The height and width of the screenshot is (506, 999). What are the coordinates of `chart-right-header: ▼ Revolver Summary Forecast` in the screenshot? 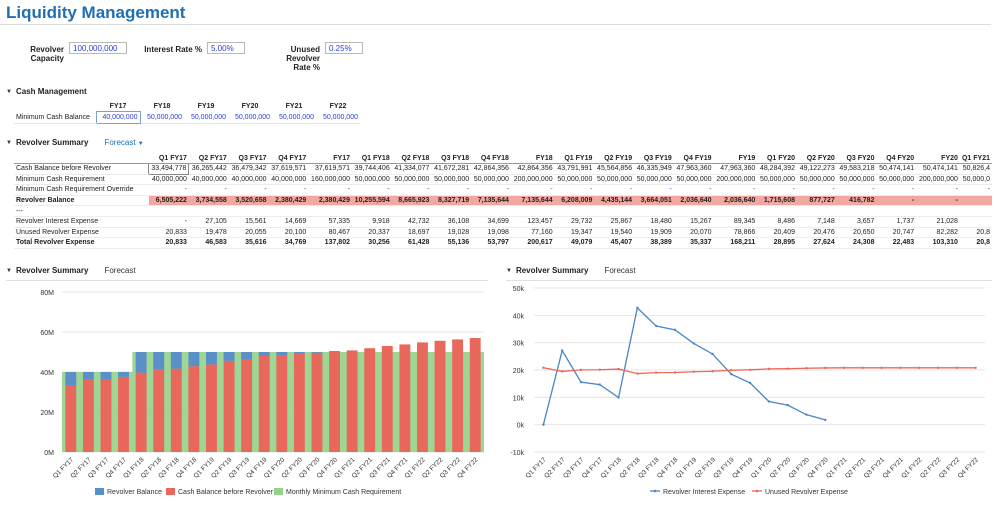 It's located at (571, 270).